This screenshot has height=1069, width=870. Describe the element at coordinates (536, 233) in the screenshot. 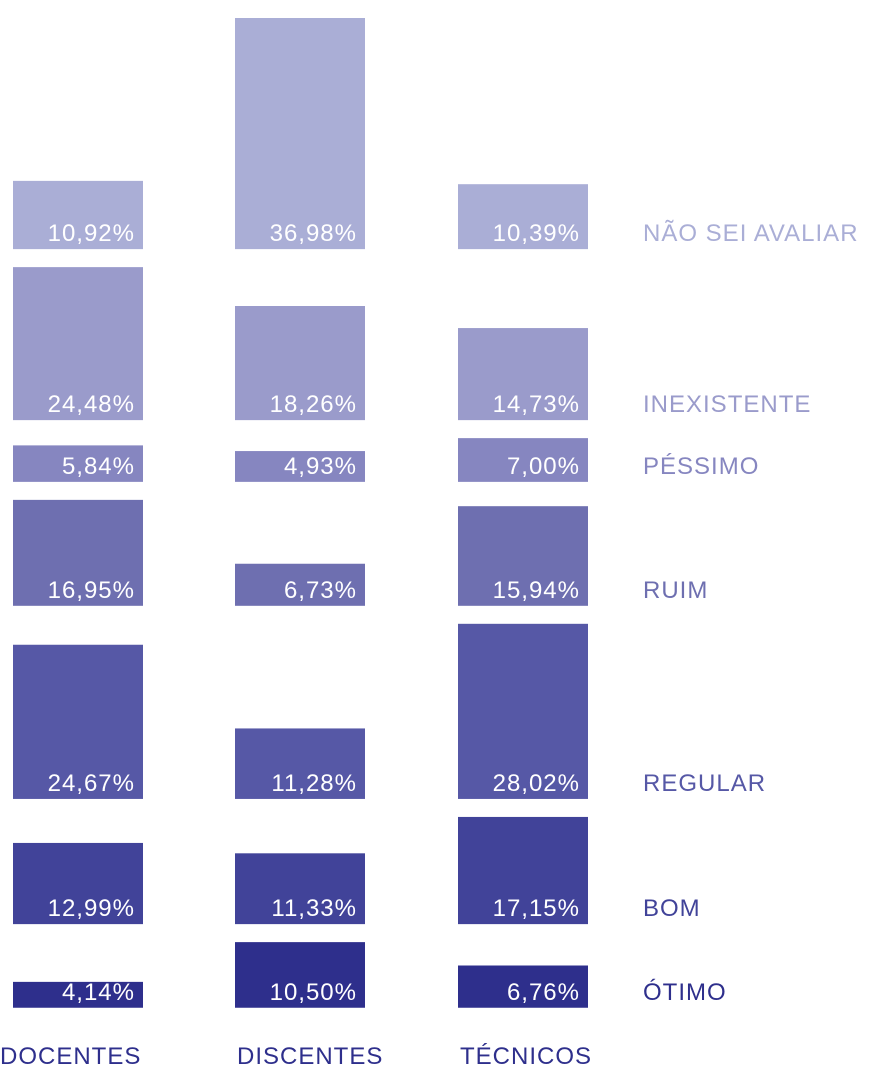

I see `value-label: 10,39%` at that location.